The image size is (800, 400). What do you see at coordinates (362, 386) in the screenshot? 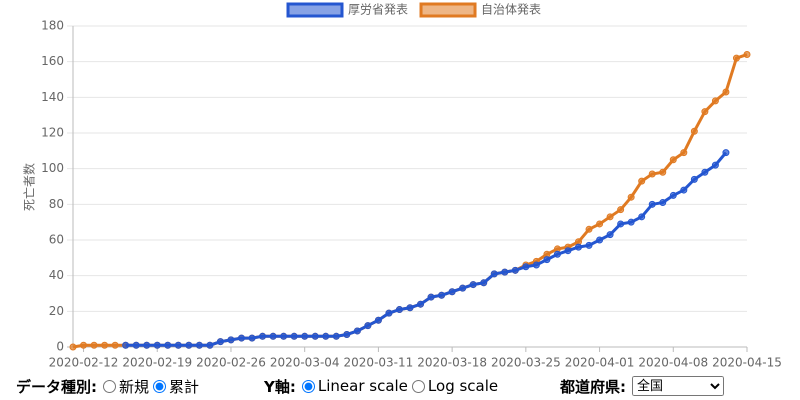
I see `radio-label: Linear scale` at bounding box center [362, 386].